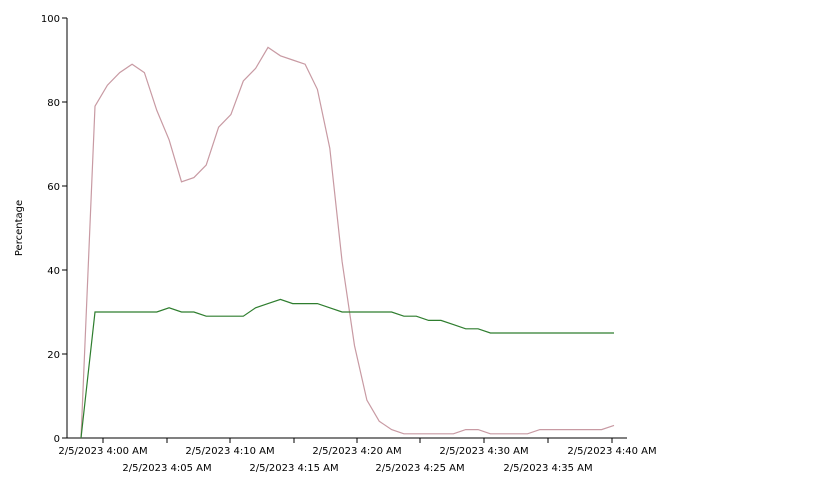 This screenshot has height=493, width=816. Describe the element at coordinates (483, 451) in the screenshot. I see `x-tick-label: 2/5/2023 4:30 AM` at that location.